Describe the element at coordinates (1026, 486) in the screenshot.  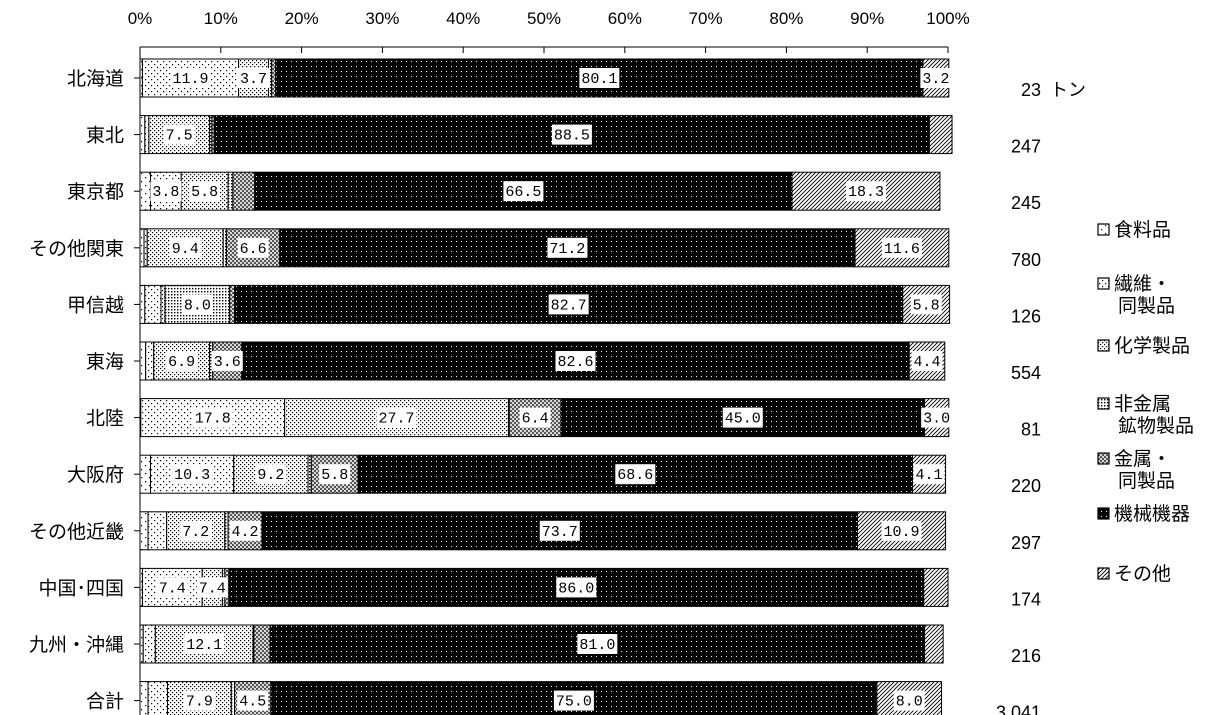
I see `row-total: 220` at that location.